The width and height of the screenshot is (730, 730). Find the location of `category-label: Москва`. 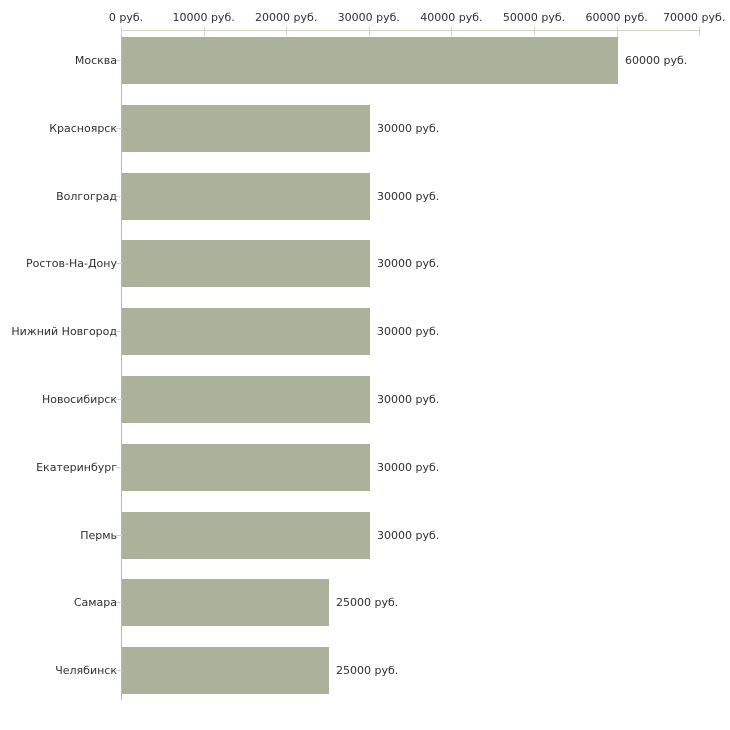

category-label: Москва is located at coordinates (95, 60).